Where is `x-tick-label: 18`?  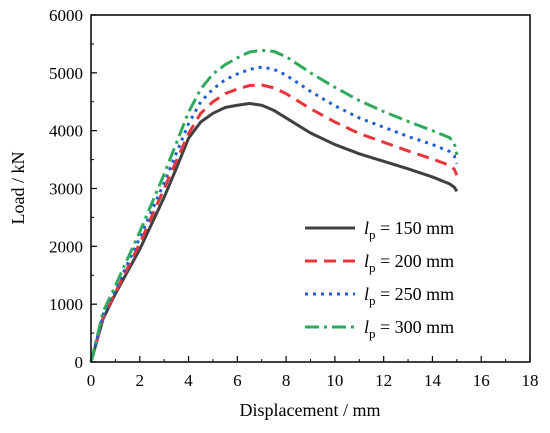 x-tick-label: 18 is located at coordinates (530, 380).